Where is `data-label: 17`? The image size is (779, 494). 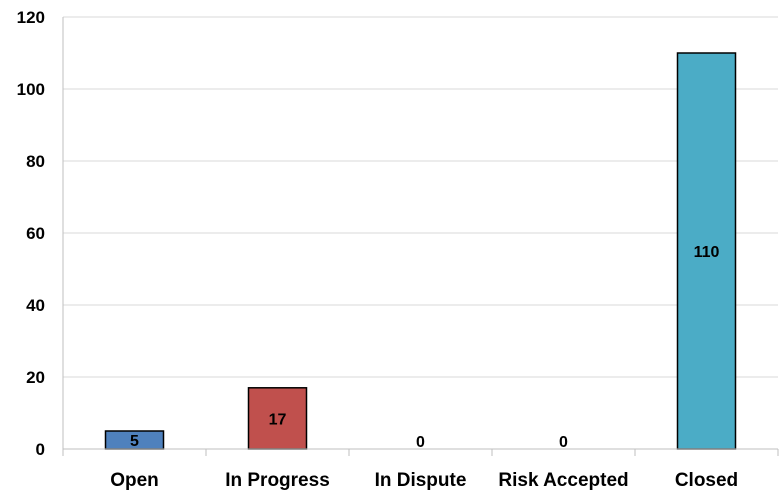
data-label: 17 is located at coordinates (278, 419).